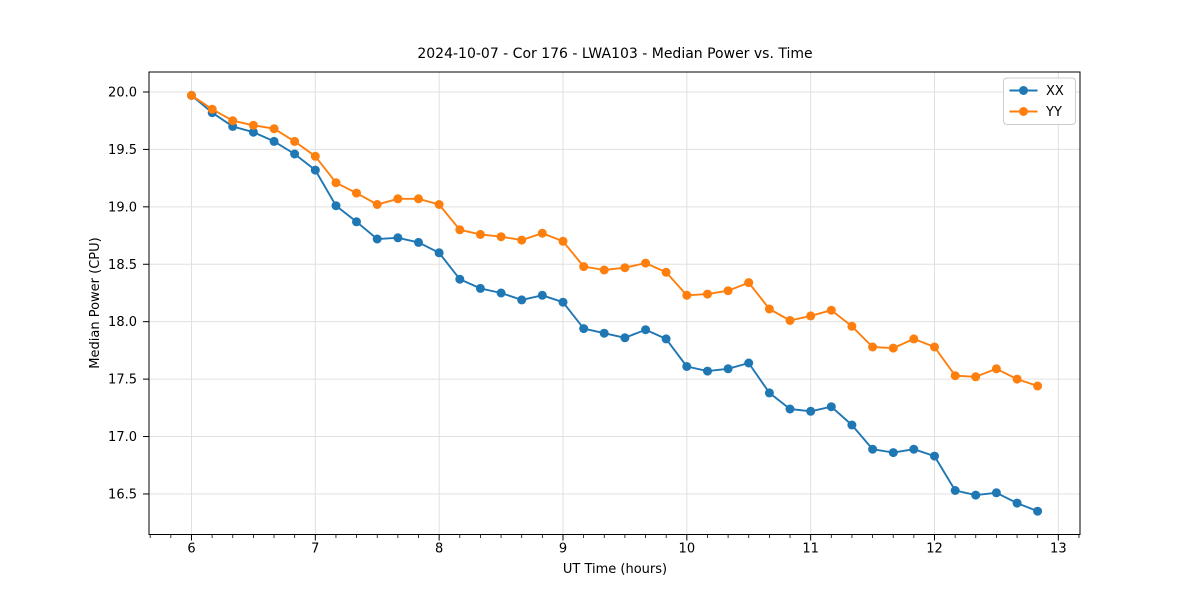 Image resolution: width=1200 pixels, height=600 pixels. What do you see at coordinates (122, 494) in the screenshot?
I see `y-tick-label: 16.5` at bounding box center [122, 494].